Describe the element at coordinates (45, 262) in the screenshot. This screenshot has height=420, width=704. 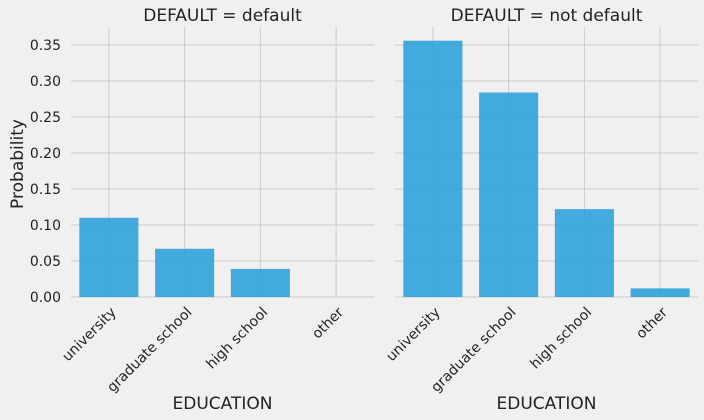
I see `y-tick-label: 0.05` at that location.